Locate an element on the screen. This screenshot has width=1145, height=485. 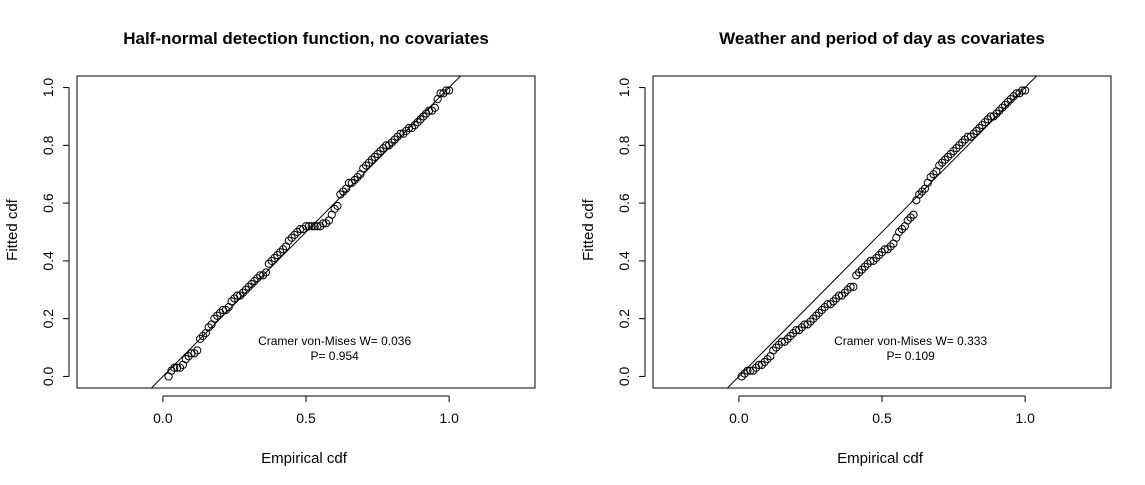
x-axis-label: Empirical cdf is located at coordinates (880, 458).